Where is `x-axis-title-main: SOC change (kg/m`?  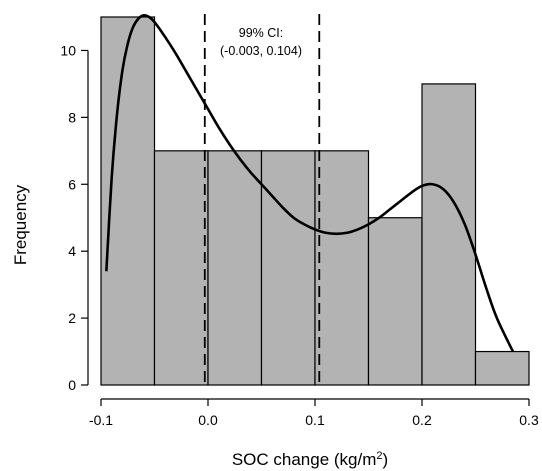 x-axis-title-main: SOC change (kg/m is located at coordinates (304, 459).